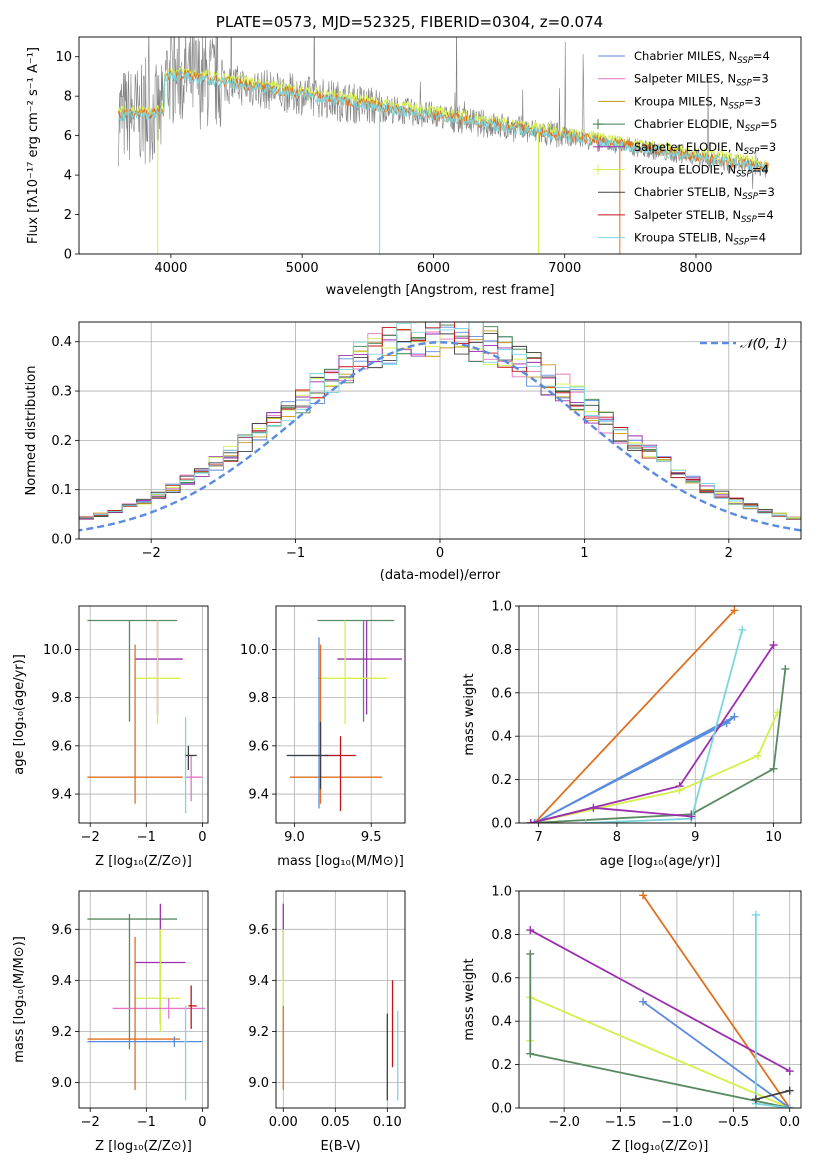  What do you see at coordinates (294, 837) in the screenshot?
I see `x-tick-label: 9.0` at bounding box center [294, 837].